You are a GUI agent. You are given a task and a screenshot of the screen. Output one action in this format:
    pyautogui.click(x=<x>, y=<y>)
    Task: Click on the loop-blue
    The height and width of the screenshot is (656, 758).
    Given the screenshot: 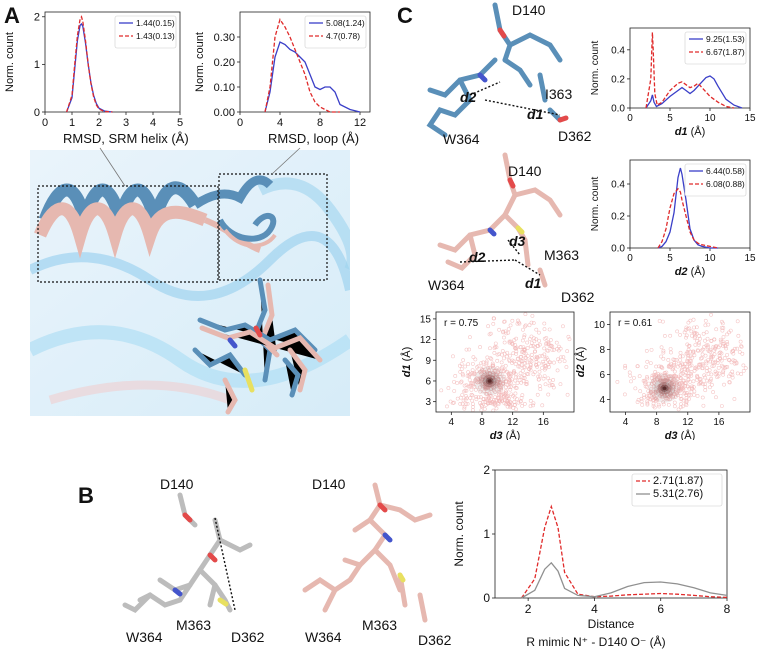 What is the action you would take?
    pyautogui.click(x=247, y=227)
    